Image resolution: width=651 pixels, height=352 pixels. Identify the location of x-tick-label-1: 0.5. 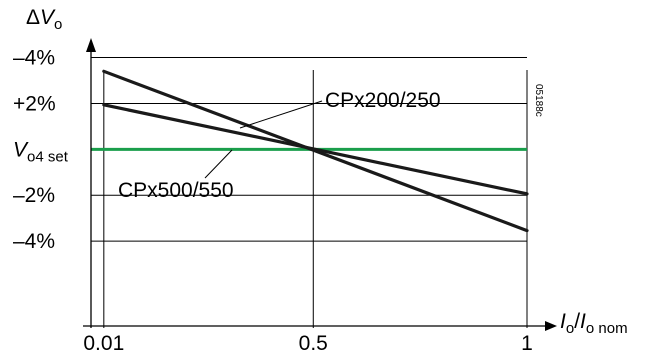
(313, 342).